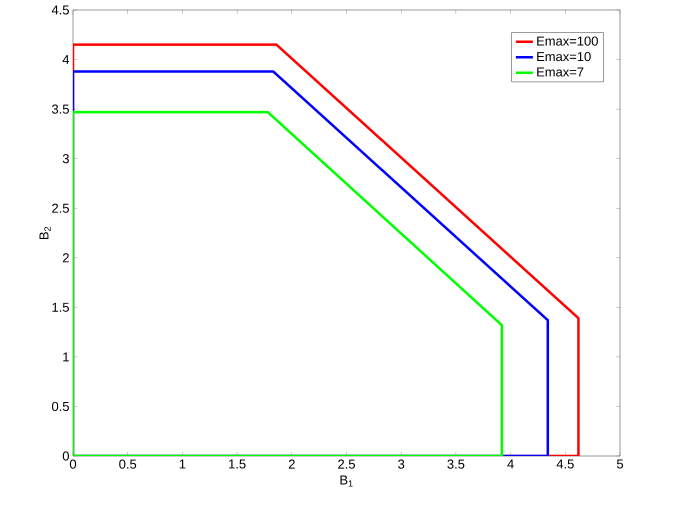  Describe the element at coordinates (560, 72) in the screenshot. I see `legend-label: Emax=7` at that location.